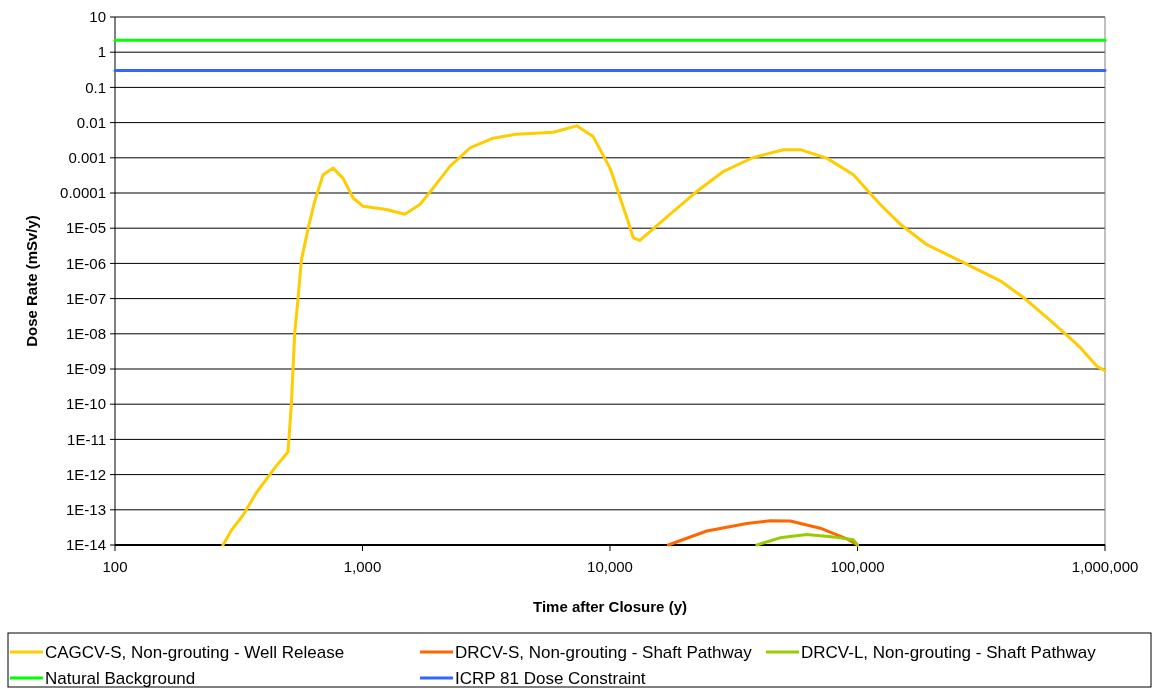 The height and width of the screenshot is (689, 1157). Describe the element at coordinates (83, 193) in the screenshot. I see `y-tick-label: 0.0001` at that location.